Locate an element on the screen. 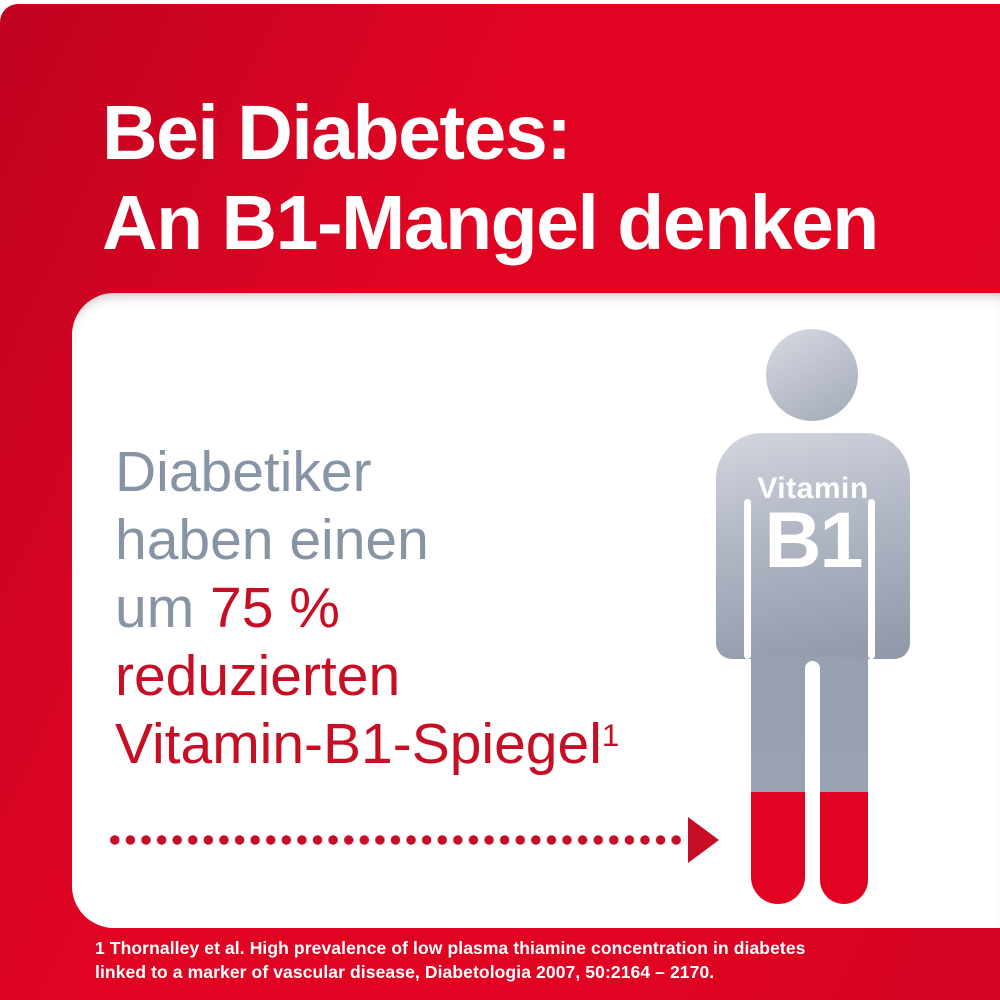 The height and width of the screenshot is (1000, 1000). vitamin-label-text: Vitamin is located at coordinates (813, 488).